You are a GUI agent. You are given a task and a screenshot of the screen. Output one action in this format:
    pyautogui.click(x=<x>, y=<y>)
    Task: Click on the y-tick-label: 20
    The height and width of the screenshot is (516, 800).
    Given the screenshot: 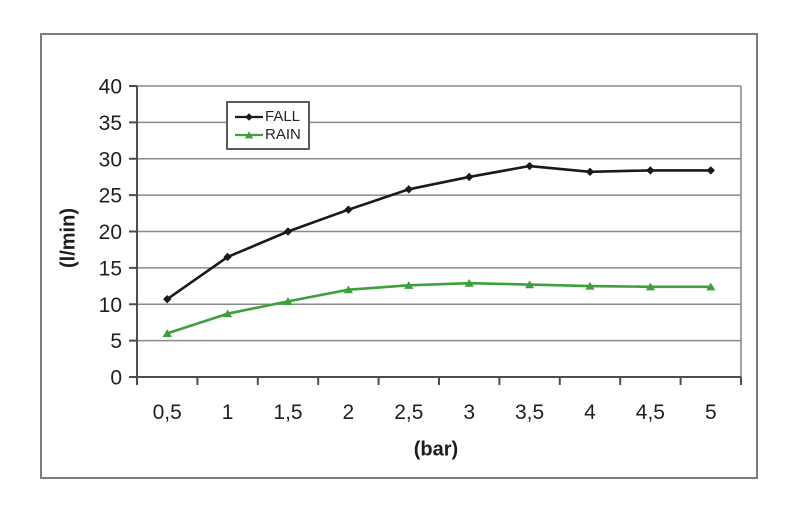 What is the action you would take?
    pyautogui.click(x=110, y=232)
    